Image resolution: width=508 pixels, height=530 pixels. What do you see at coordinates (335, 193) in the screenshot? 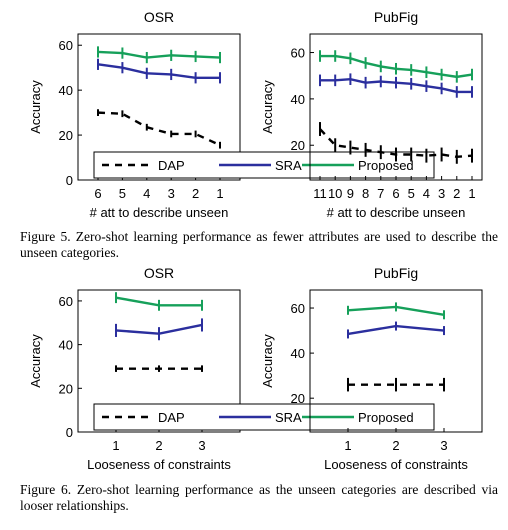
I see `x-tick-label: 10` at bounding box center [335, 193].